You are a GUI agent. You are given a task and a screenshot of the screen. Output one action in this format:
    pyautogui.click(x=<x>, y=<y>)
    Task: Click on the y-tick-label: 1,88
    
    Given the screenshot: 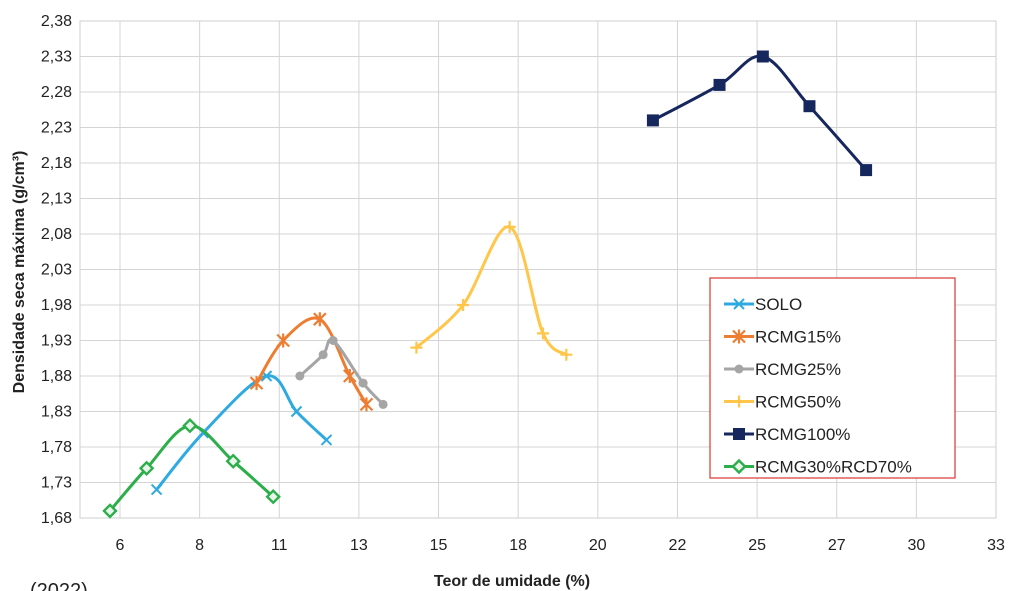 What is the action you would take?
    pyautogui.click(x=56, y=376)
    